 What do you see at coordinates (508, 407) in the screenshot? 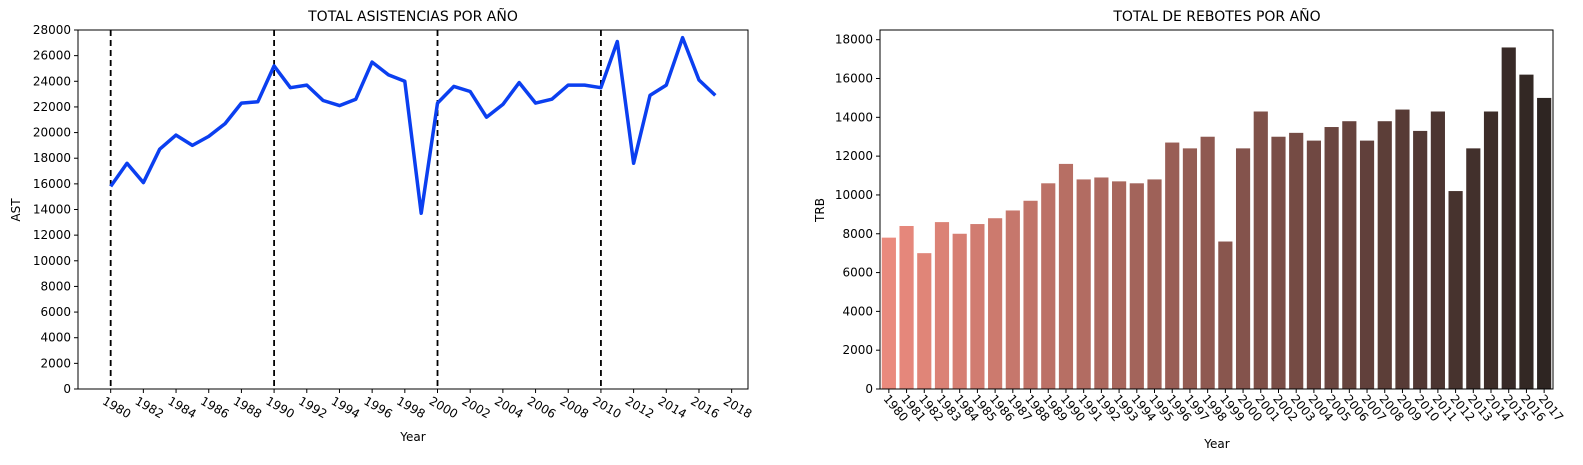
I see `line-chart-x-tick-label: 2004` at bounding box center [508, 407].